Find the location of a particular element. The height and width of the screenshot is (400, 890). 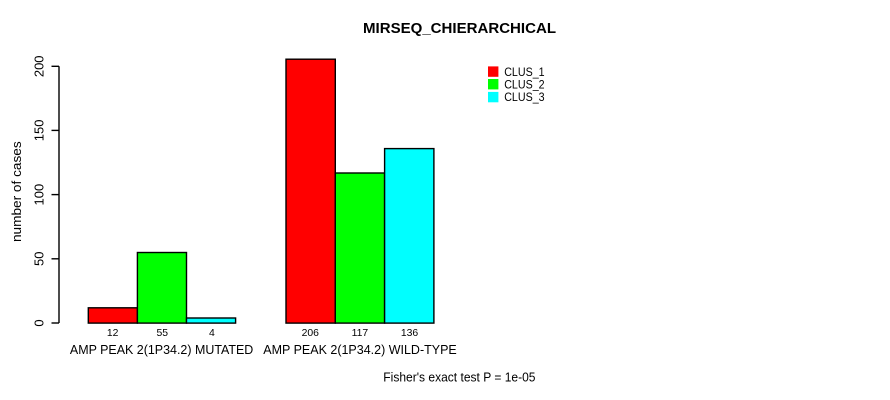

svg-text: 117 is located at coordinates (360, 333).